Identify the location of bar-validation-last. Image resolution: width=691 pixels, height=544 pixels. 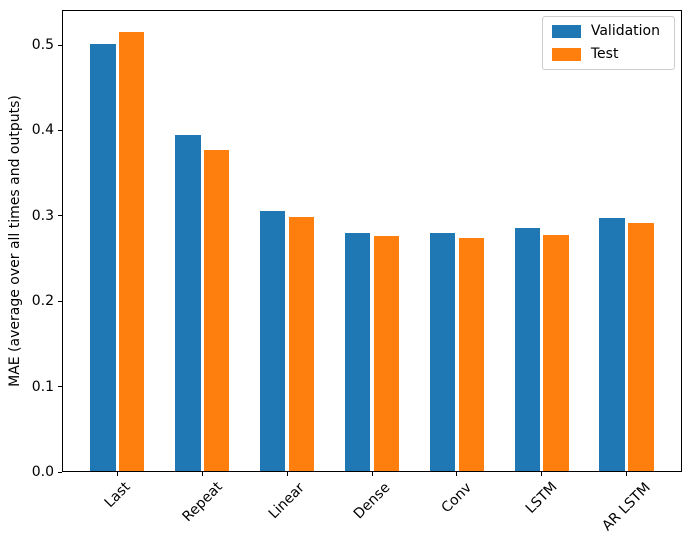
(103, 257).